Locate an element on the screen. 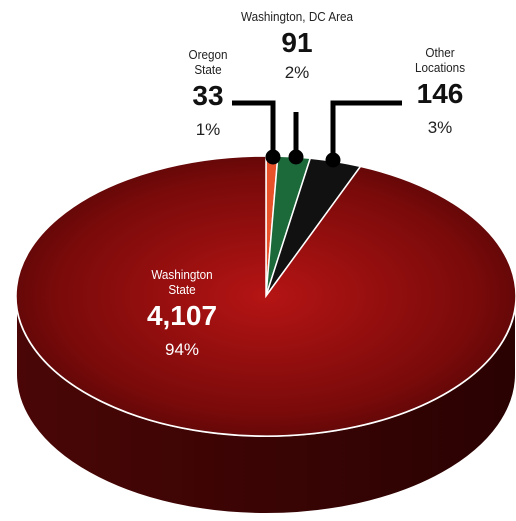 This screenshot has height=521, width=516. slice-label: Washington, DC Area 91 2% is located at coordinates (297, 46).